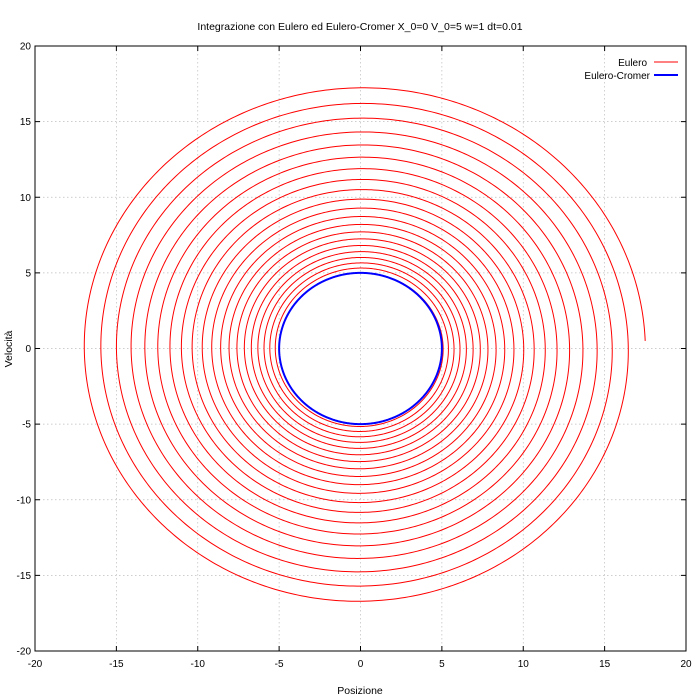 The width and height of the screenshot is (700, 700). I want to click on x-tick-label: -5, so click(279, 664).